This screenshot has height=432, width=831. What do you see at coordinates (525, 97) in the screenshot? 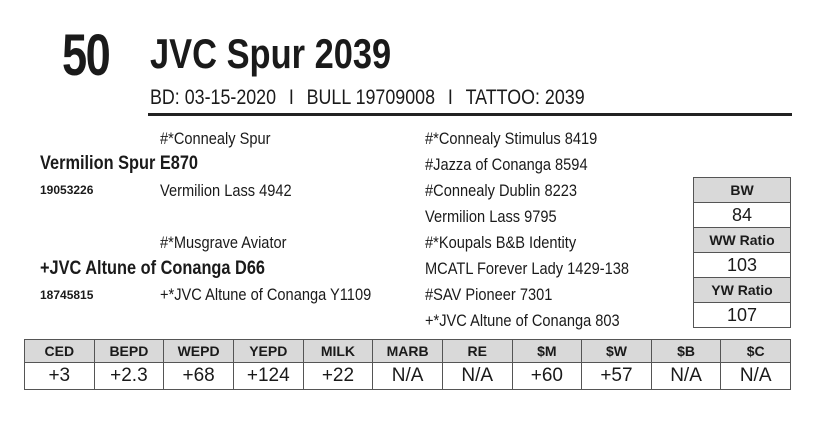
I see `tattoo: TATTOO: 2039` at bounding box center [525, 97].